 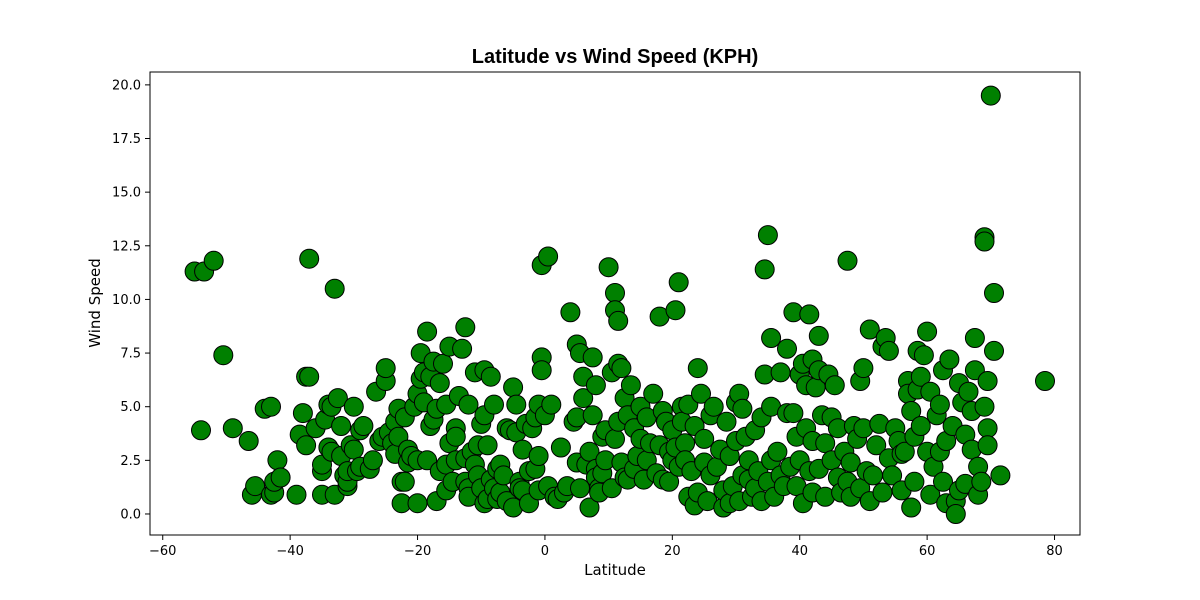 I want to click on y-tick-label: 15.0, so click(x=126, y=193).